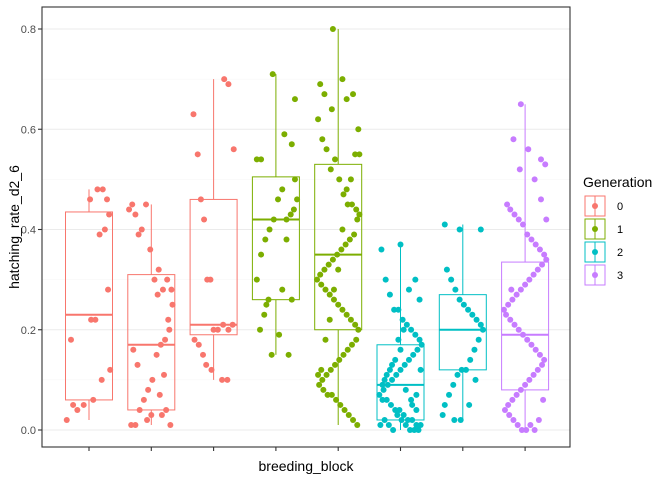 The height and width of the screenshot is (480, 672). I want to click on box-iqr, so click(213, 267).